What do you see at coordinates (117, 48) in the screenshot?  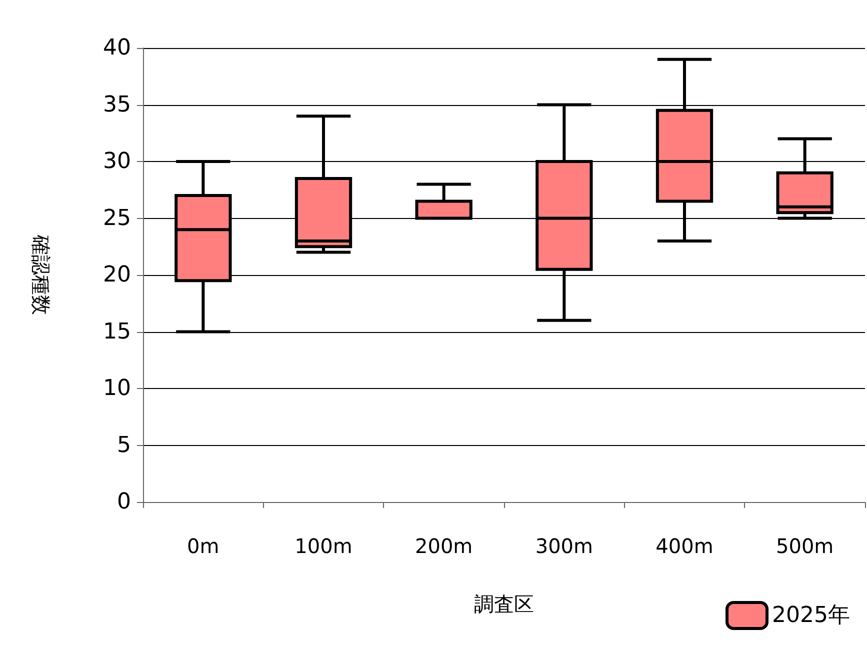 I see `y-tick-label: 40` at bounding box center [117, 48].